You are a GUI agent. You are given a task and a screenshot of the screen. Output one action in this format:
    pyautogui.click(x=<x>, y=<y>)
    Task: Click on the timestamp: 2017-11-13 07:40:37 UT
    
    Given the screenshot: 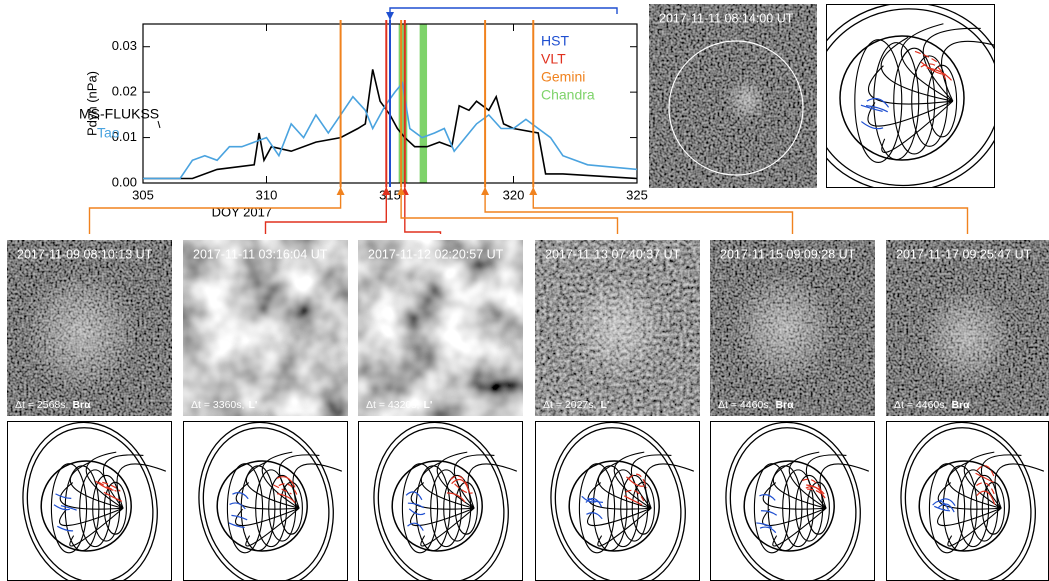 What is the action you would take?
    pyautogui.click(x=613, y=254)
    